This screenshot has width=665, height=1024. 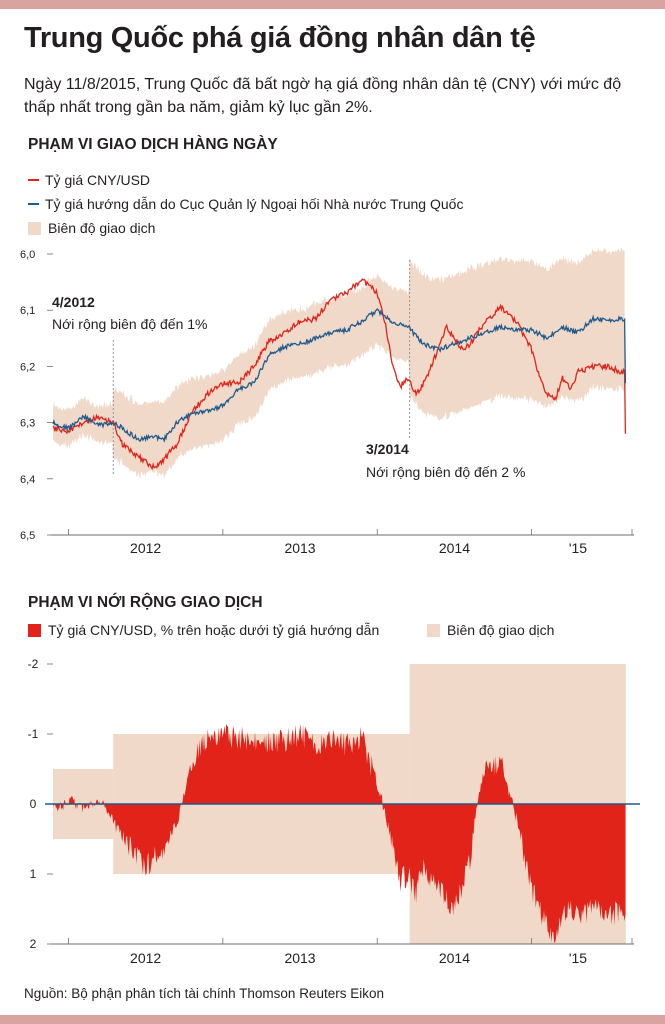 I want to click on legend-swatch-deviation, so click(x=34, y=630).